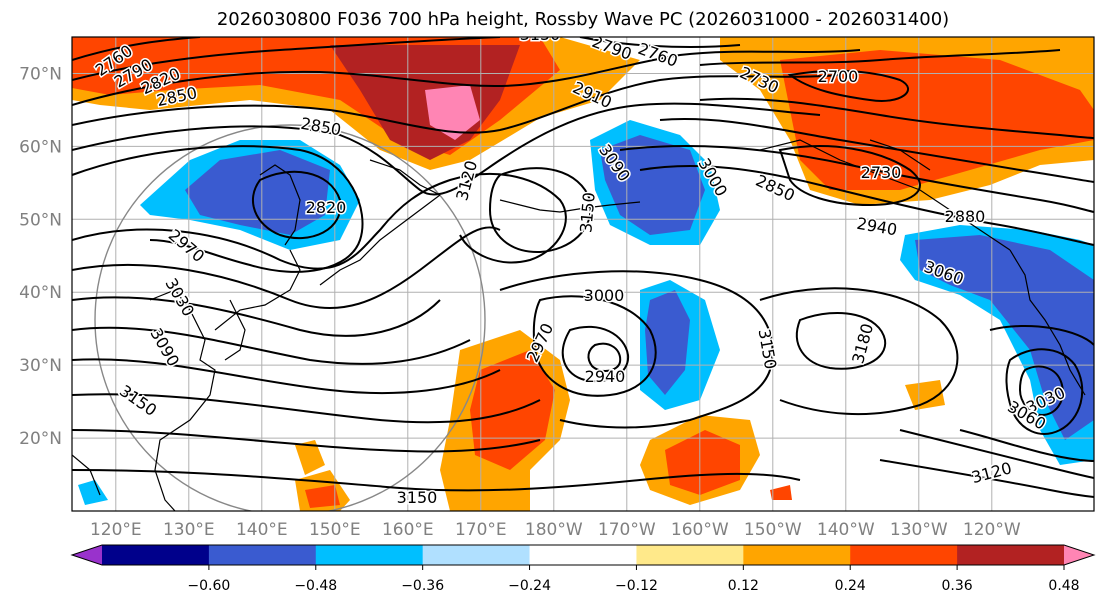  Describe the element at coordinates (627, 530) in the screenshot. I see `longitude-tick-label: 170°W` at that location.